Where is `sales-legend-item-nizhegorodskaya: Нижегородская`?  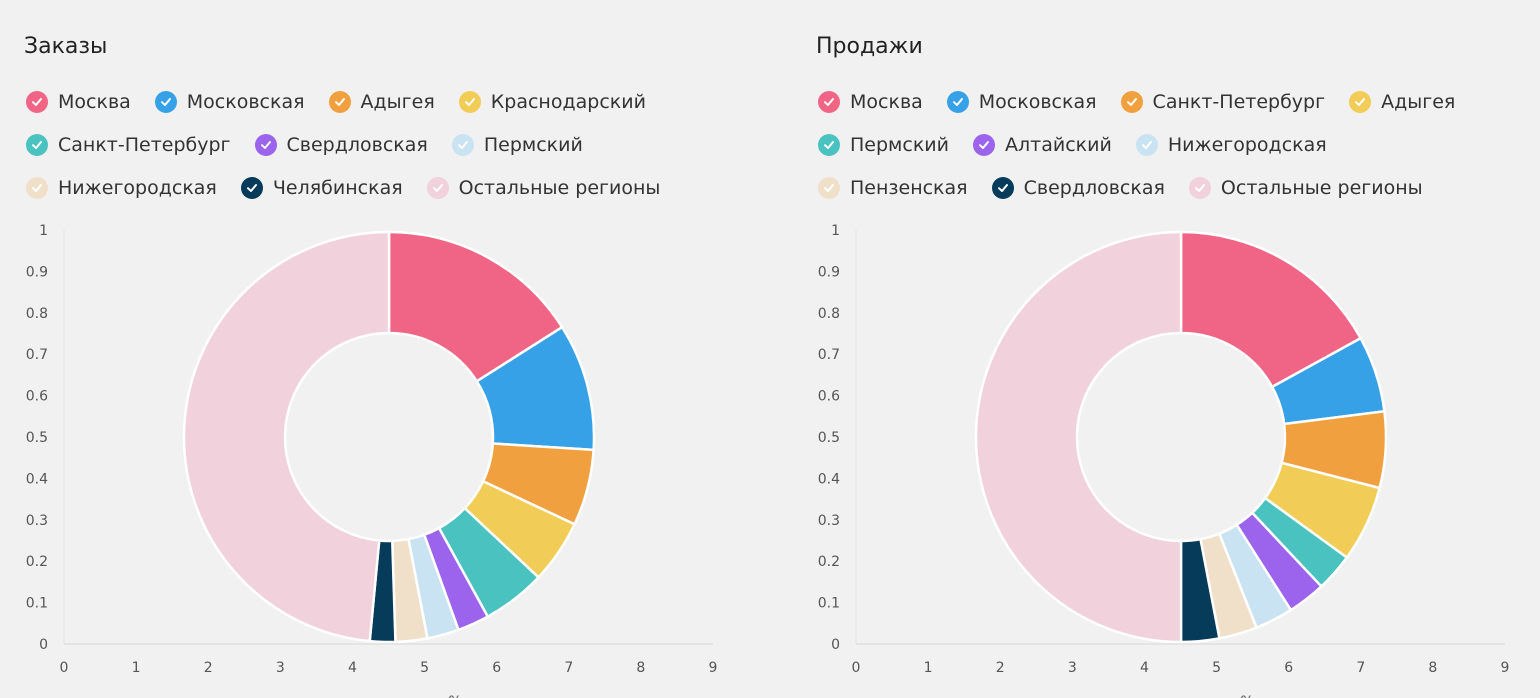
sales-legend-item-nizhegorodskaya: Нижегородская is located at coordinates (1231, 144).